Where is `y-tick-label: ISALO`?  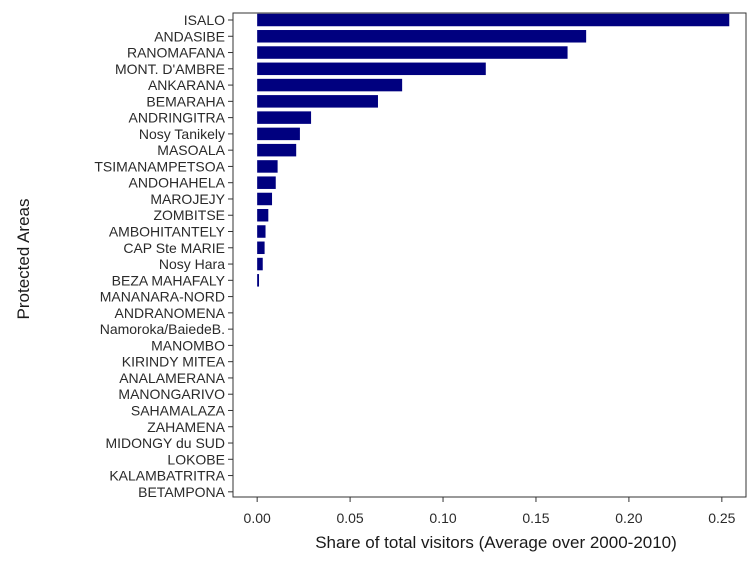
y-tick-label: ISALO is located at coordinates (204, 20).